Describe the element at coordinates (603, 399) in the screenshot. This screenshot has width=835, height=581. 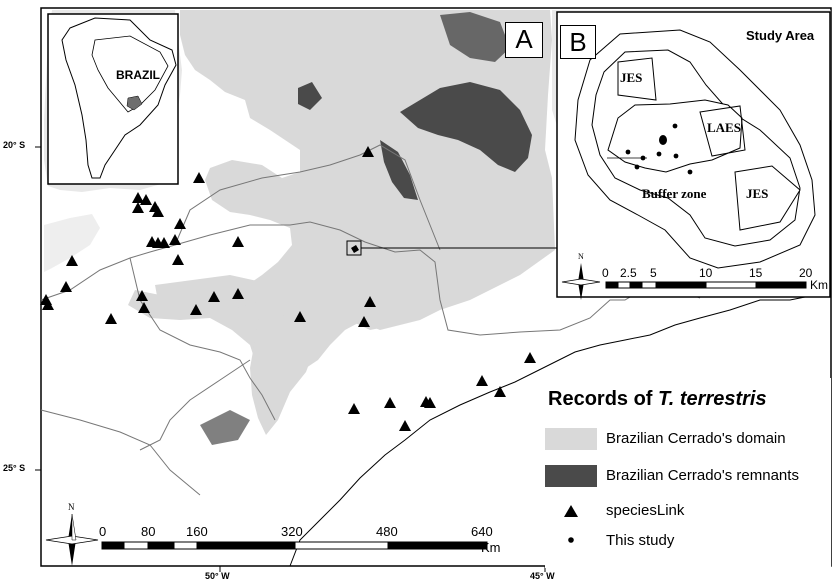
I see `legend-title-prefix: Records of` at that location.